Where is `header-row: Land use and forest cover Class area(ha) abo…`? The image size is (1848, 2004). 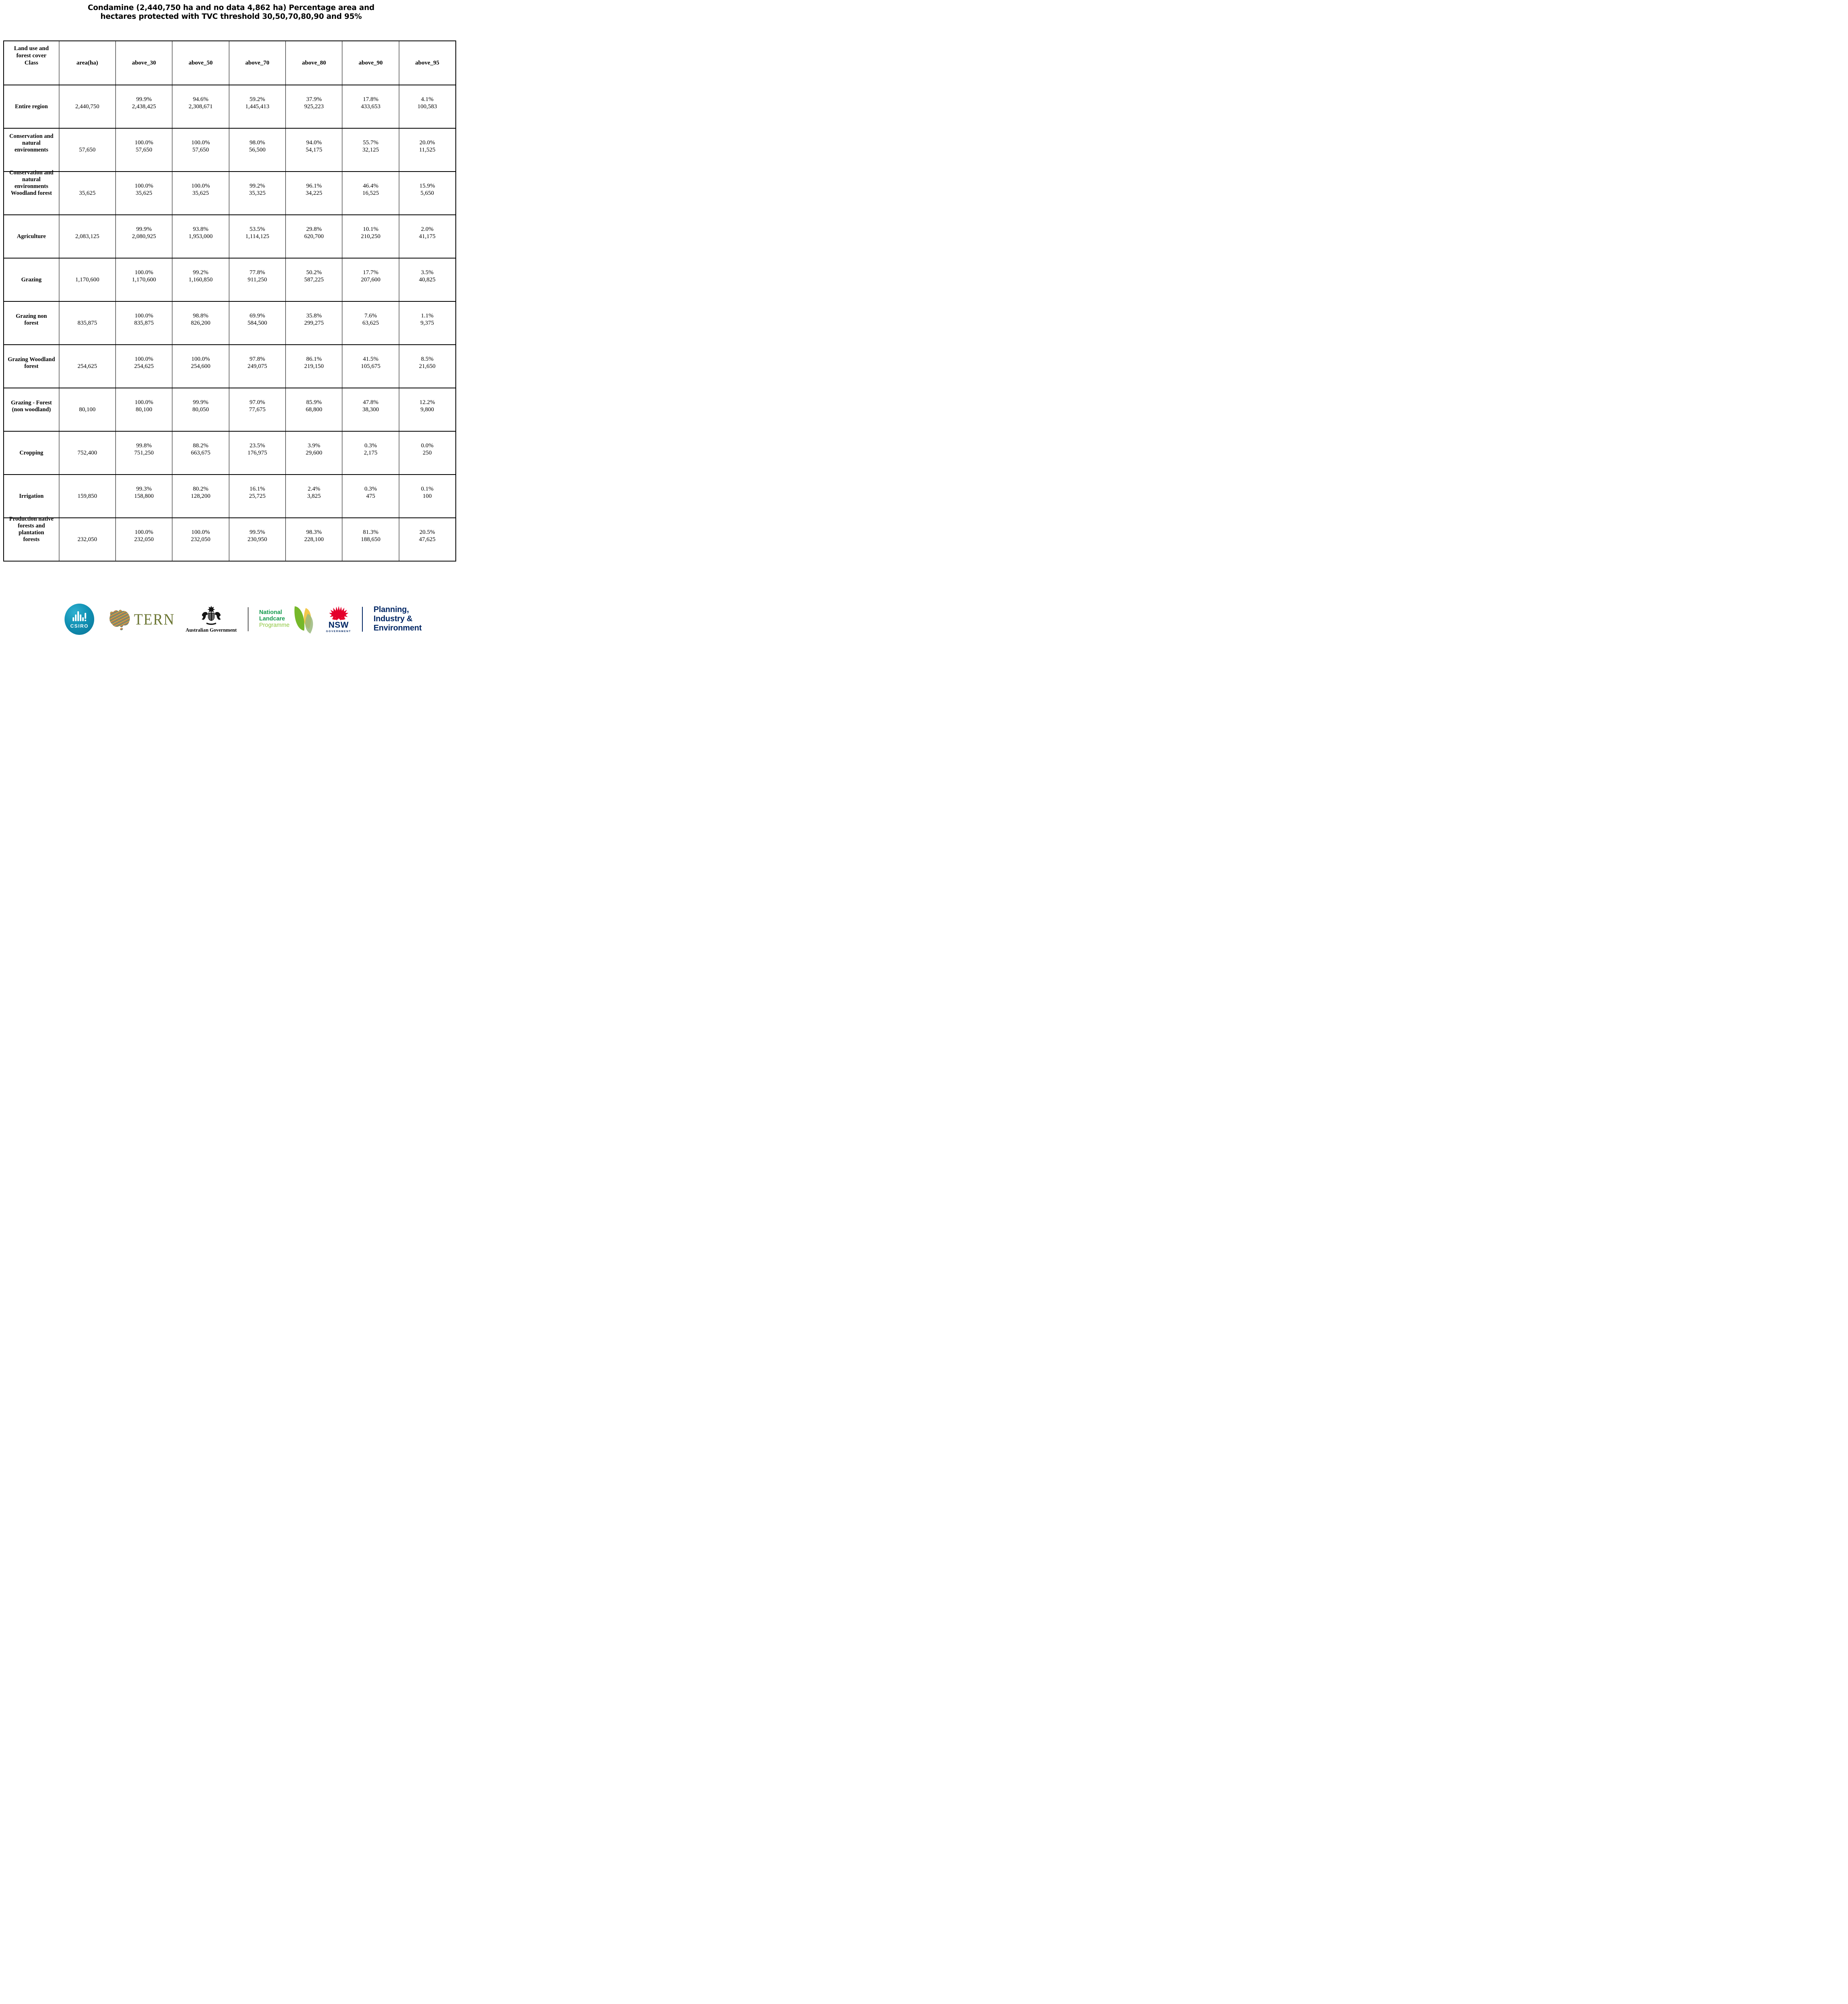
header-row: Land use and forest cover Class area(ha) abo… is located at coordinates (229, 62).